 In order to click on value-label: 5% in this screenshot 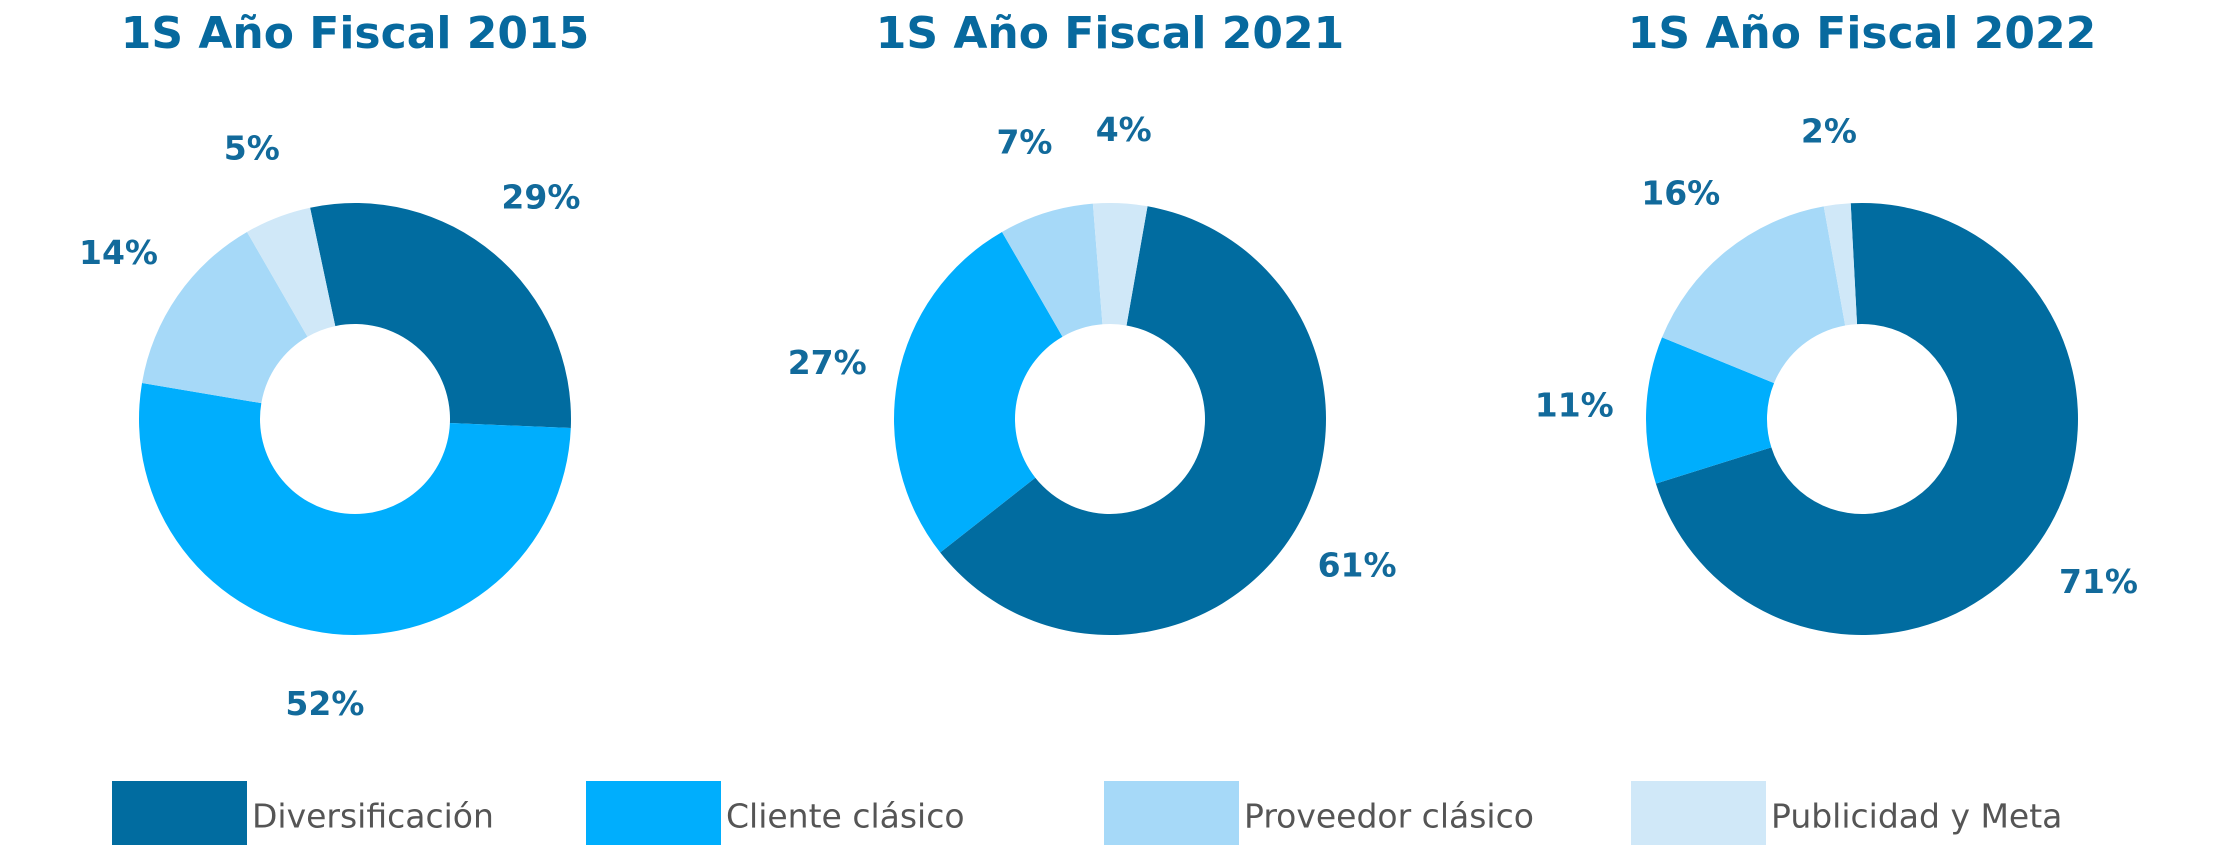, I will do `click(252, 148)`.